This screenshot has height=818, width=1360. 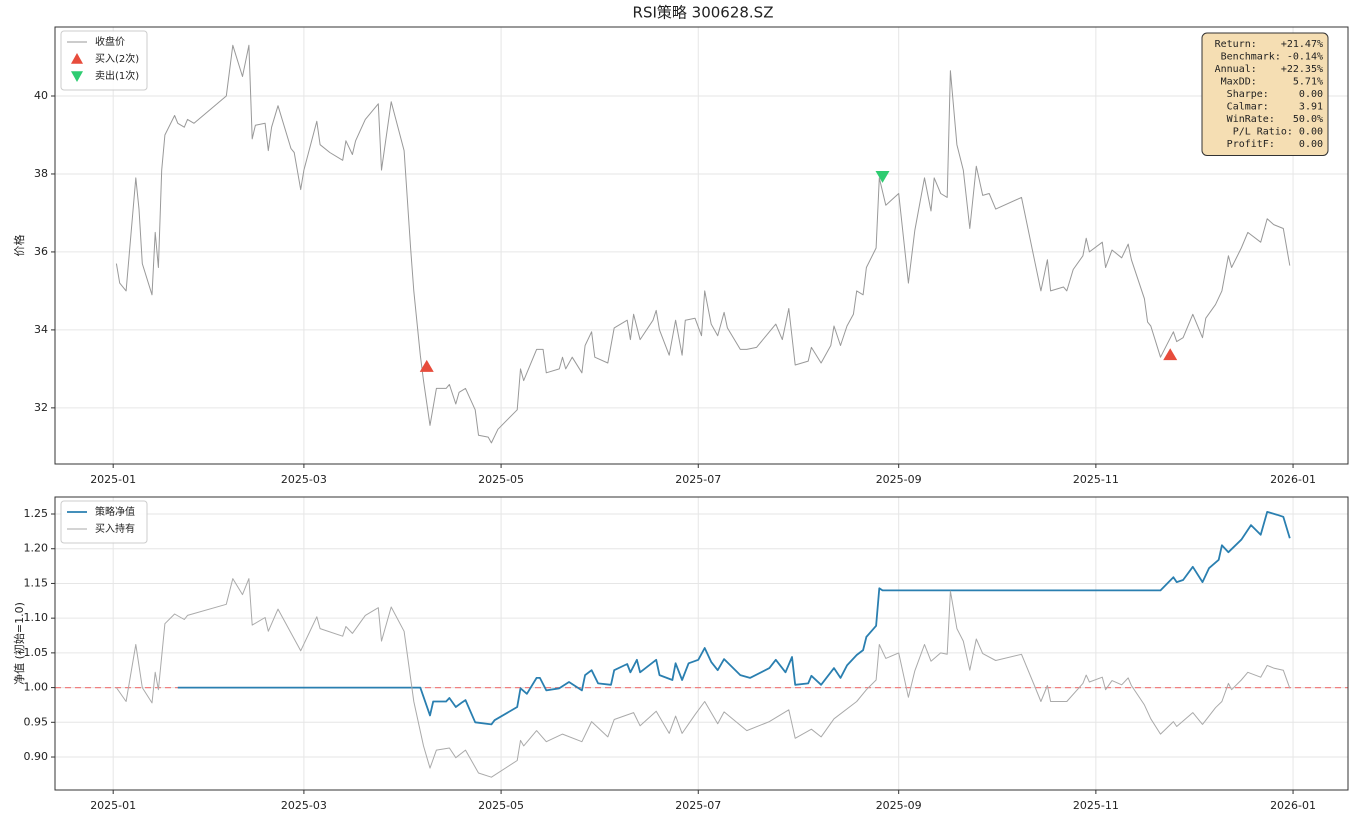 I want to click on y-tick-label: 1.10, so click(x=36, y=617).